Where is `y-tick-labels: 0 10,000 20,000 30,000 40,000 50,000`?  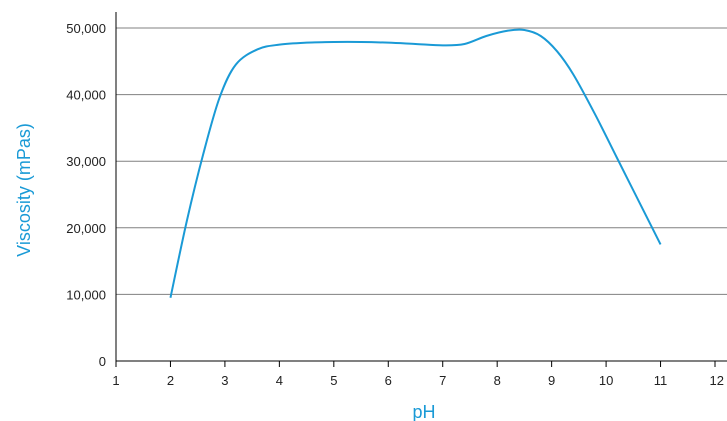 y-tick-labels: 0 10,000 20,000 30,000 40,000 50,000 is located at coordinates (86, 195).